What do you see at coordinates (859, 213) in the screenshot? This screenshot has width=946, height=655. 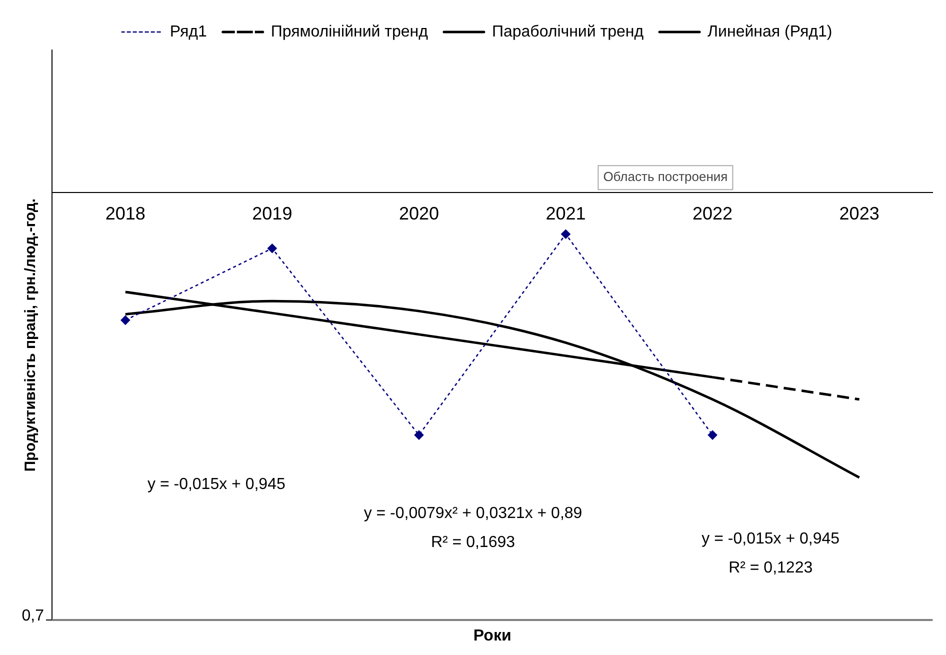 I see `x-tick-label: 2023` at bounding box center [859, 213].